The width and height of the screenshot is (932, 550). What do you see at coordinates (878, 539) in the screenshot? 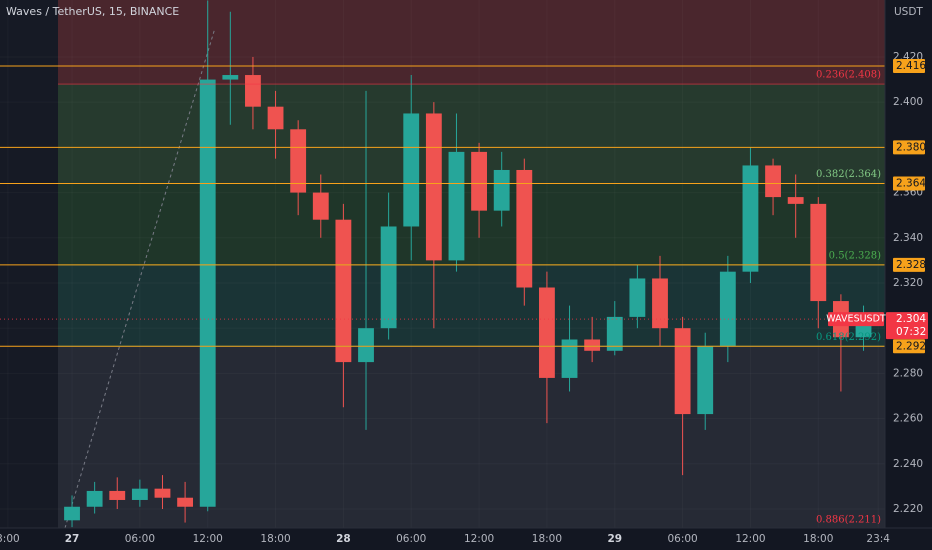
I see `x-tick-label: 23:4` at bounding box center [878, 539].